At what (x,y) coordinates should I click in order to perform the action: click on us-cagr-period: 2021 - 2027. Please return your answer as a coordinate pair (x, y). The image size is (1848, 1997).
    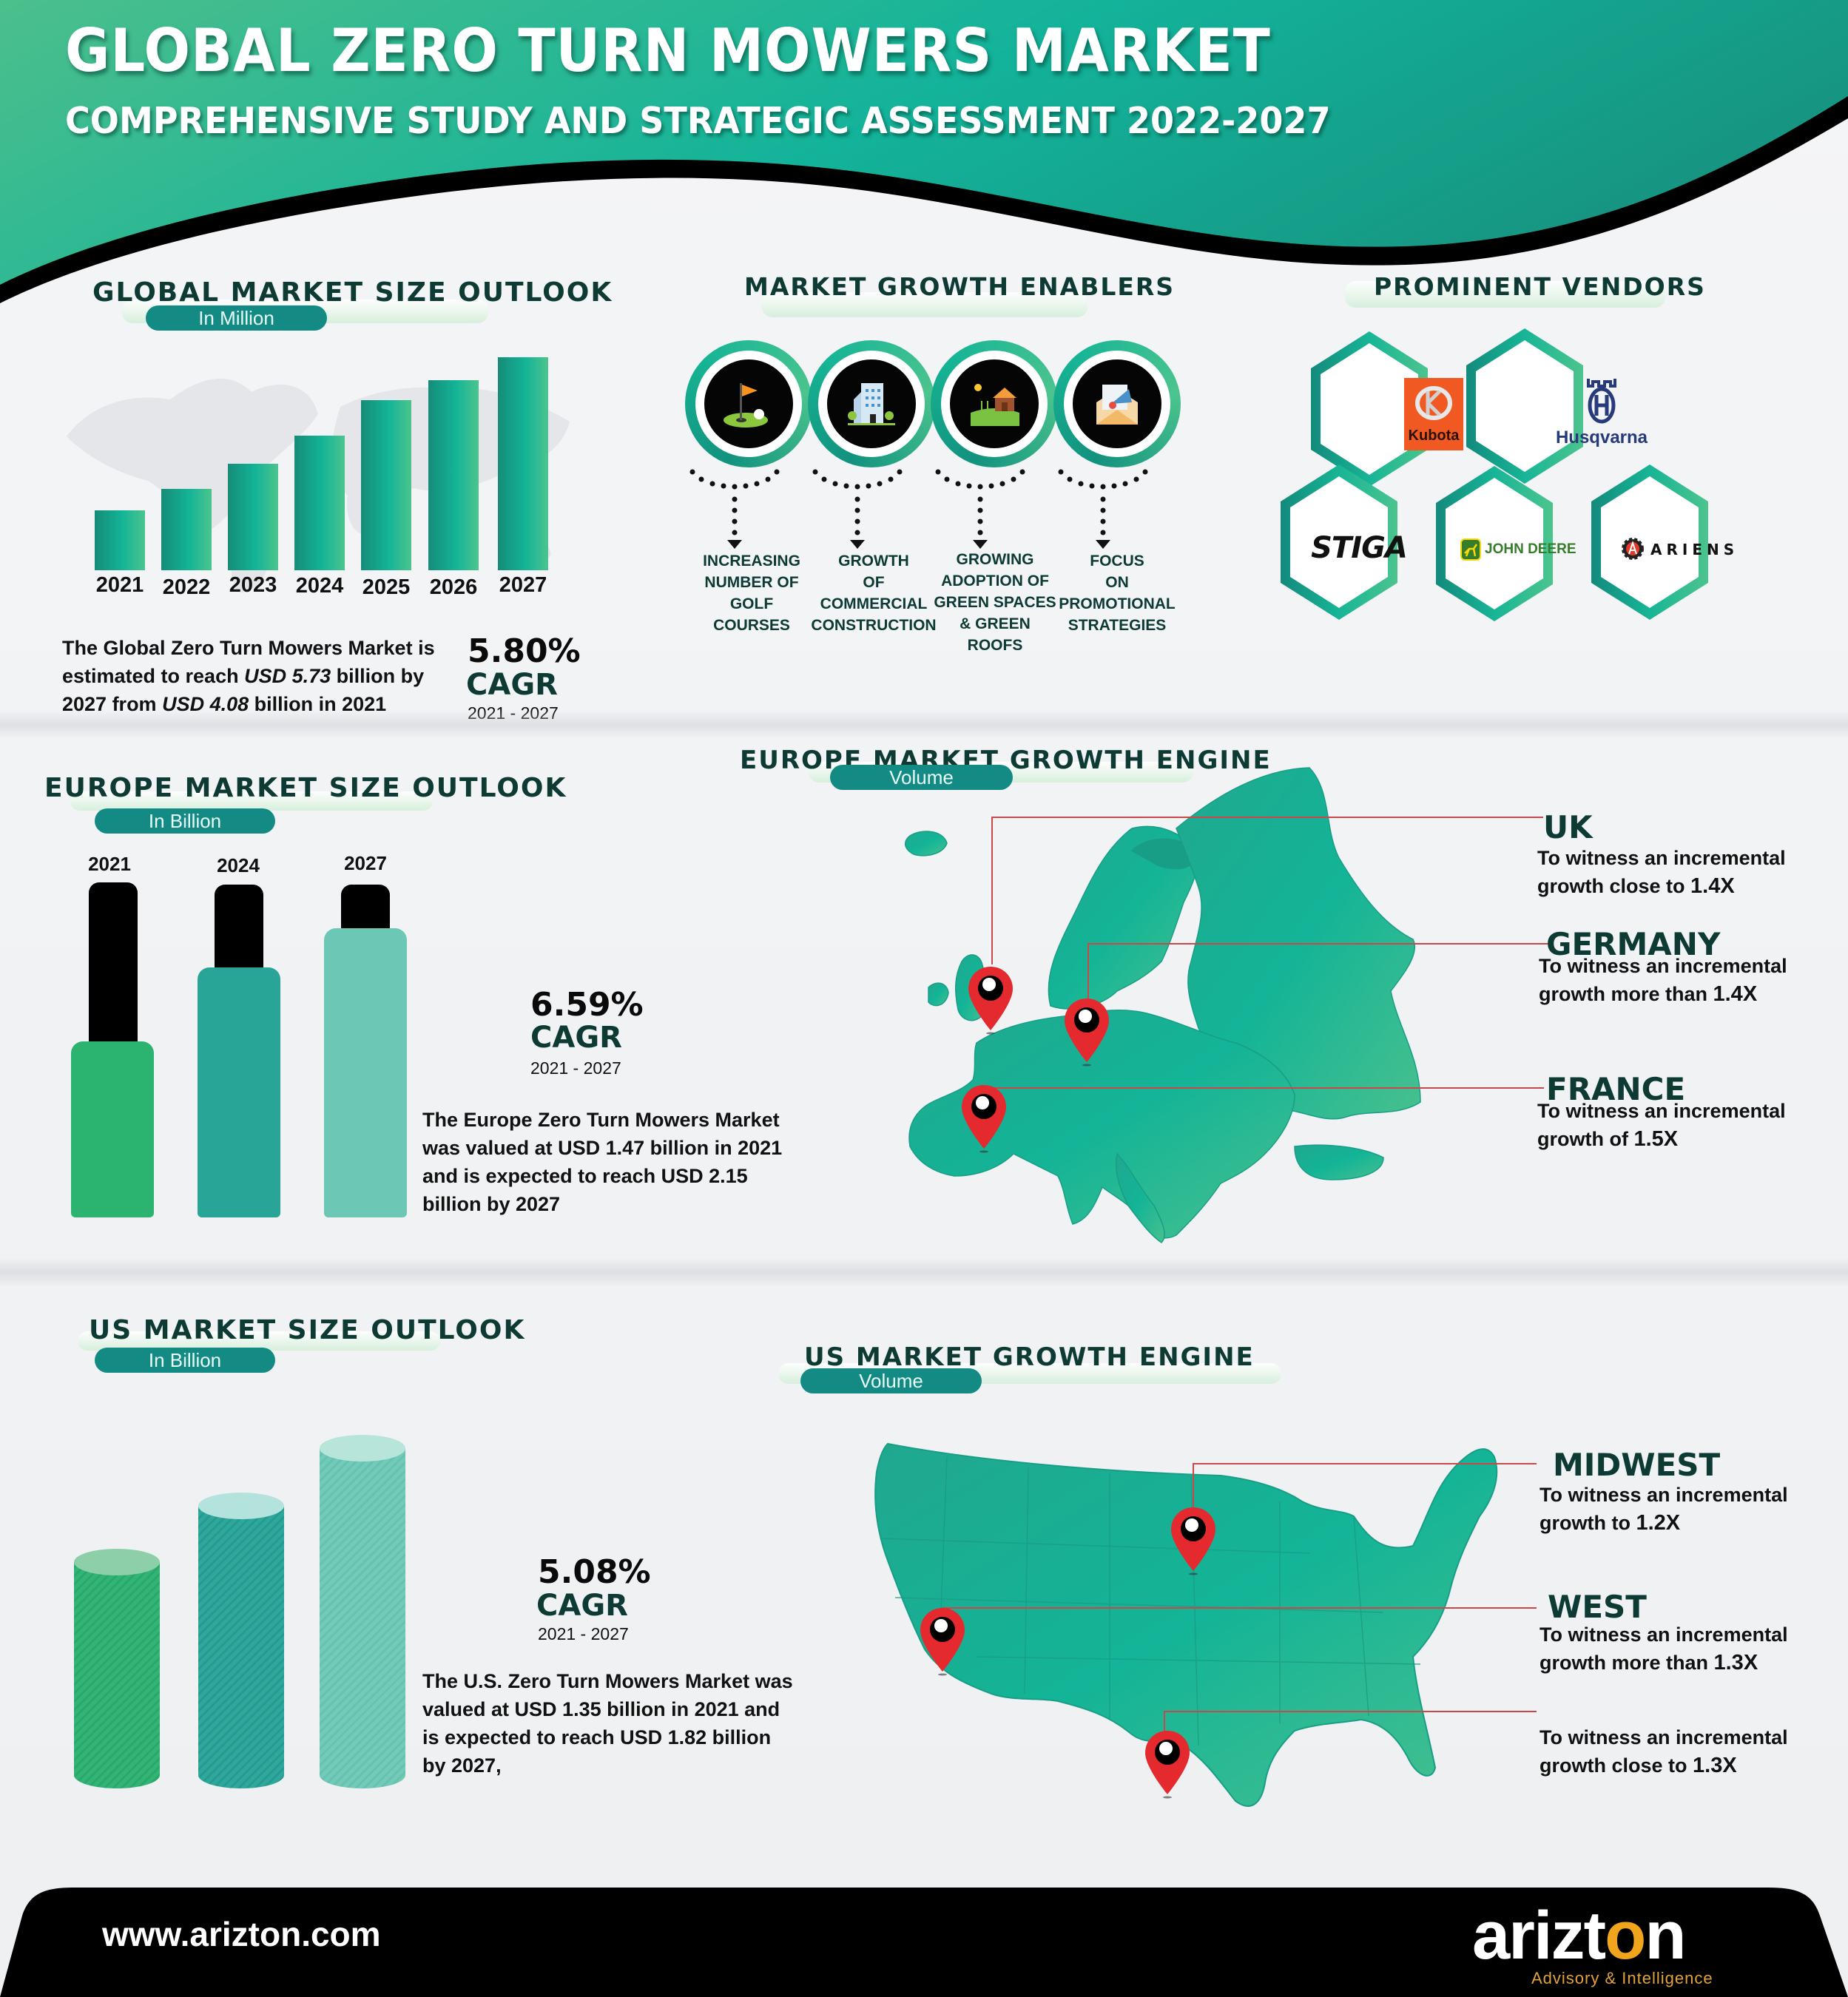
    Looking at the image, I should click on (583, 1633).